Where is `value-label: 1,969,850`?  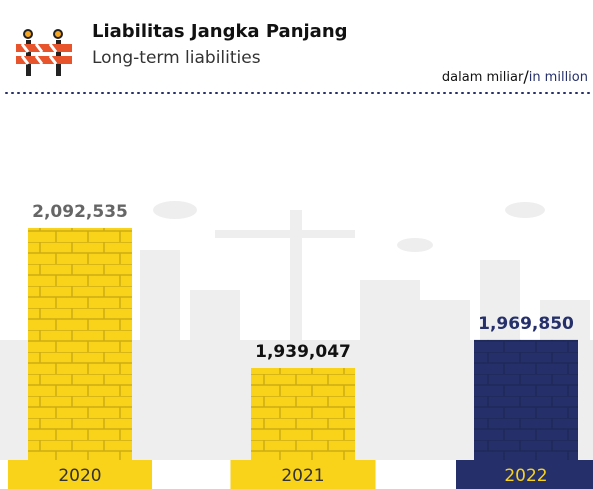
value-label: 1,969,850 is located at coordinates (526, 324).